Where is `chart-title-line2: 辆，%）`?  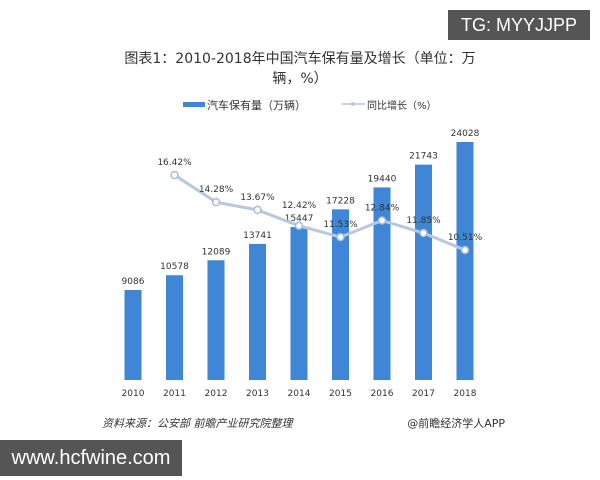 chart-title-line2: 辆，%） is located at coordinates (299, 79).